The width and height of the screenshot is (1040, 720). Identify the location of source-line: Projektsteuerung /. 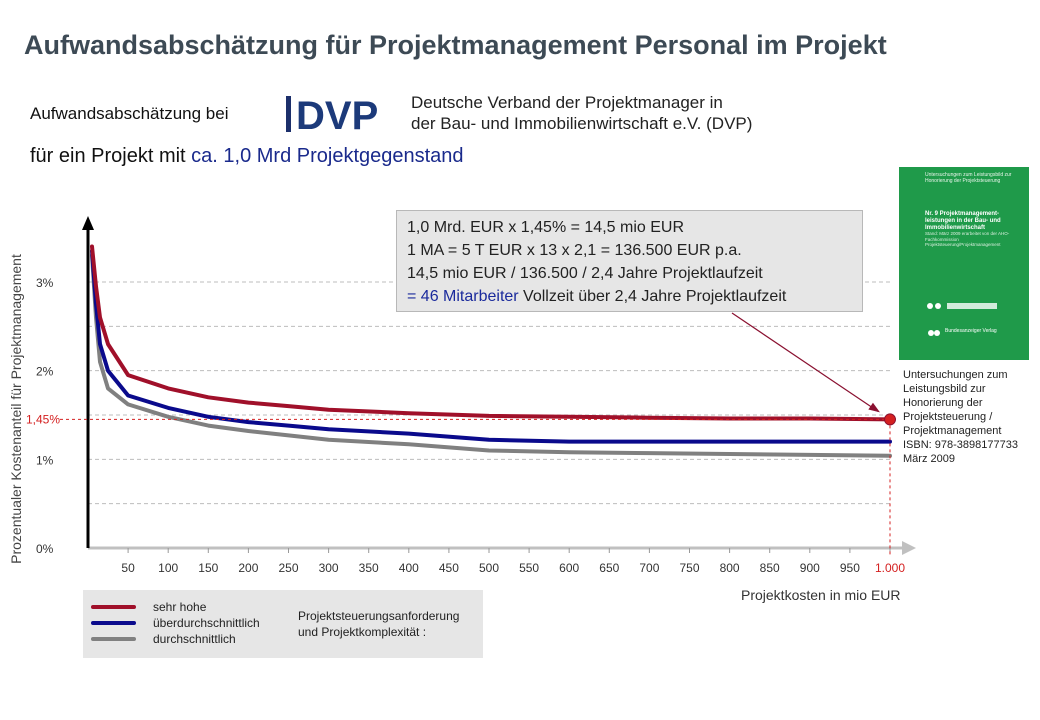
(948, 417).